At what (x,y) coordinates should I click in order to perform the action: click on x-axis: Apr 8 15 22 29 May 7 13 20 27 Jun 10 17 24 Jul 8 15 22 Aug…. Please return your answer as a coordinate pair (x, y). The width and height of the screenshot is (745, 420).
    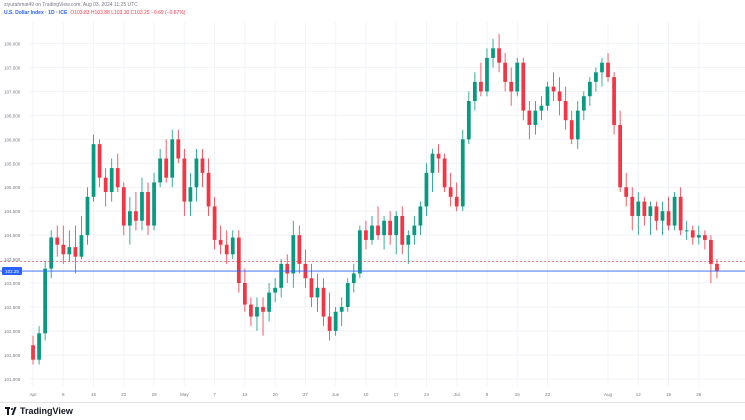
    Looking at the image, I should click on (366, 394).